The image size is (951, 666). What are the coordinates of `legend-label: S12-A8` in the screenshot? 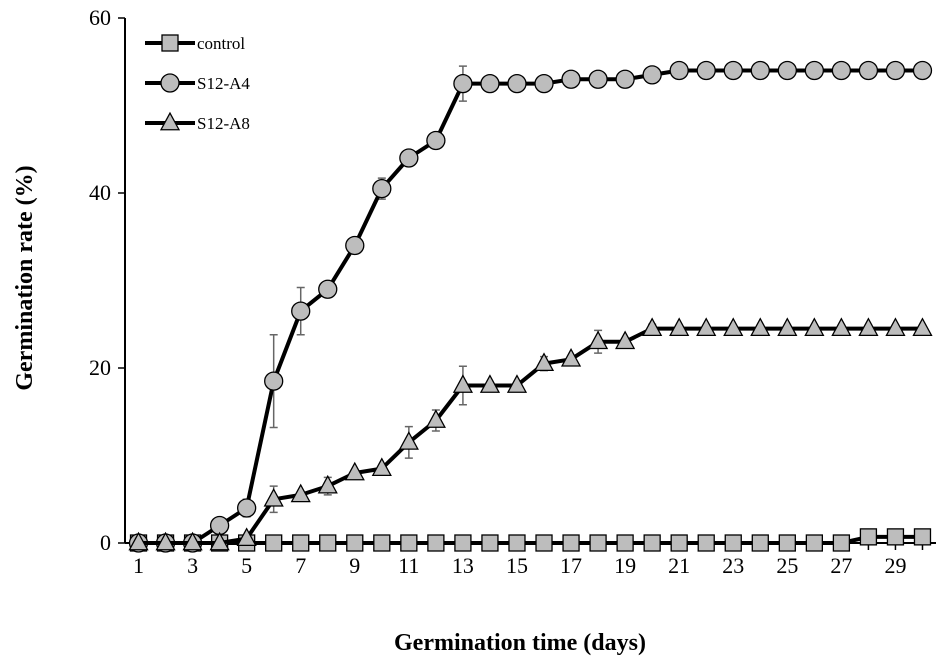 It's located at (223, 123).